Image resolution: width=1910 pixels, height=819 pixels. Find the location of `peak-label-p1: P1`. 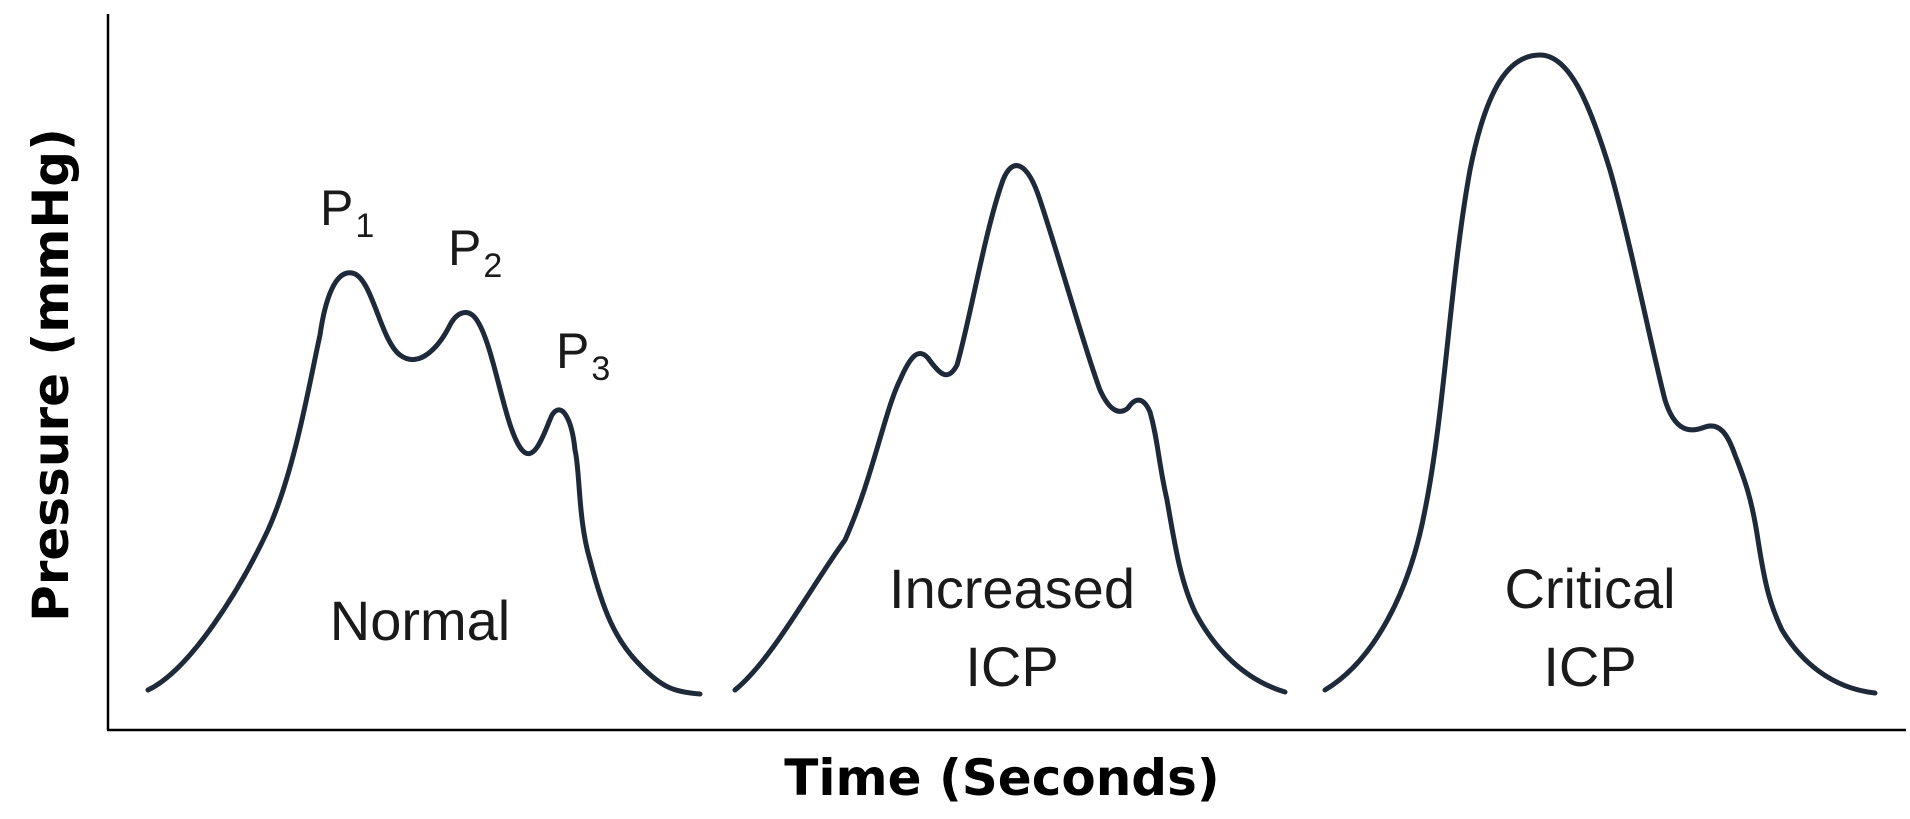

peak-label-p1: P1 is located at coordinates (347, 212).